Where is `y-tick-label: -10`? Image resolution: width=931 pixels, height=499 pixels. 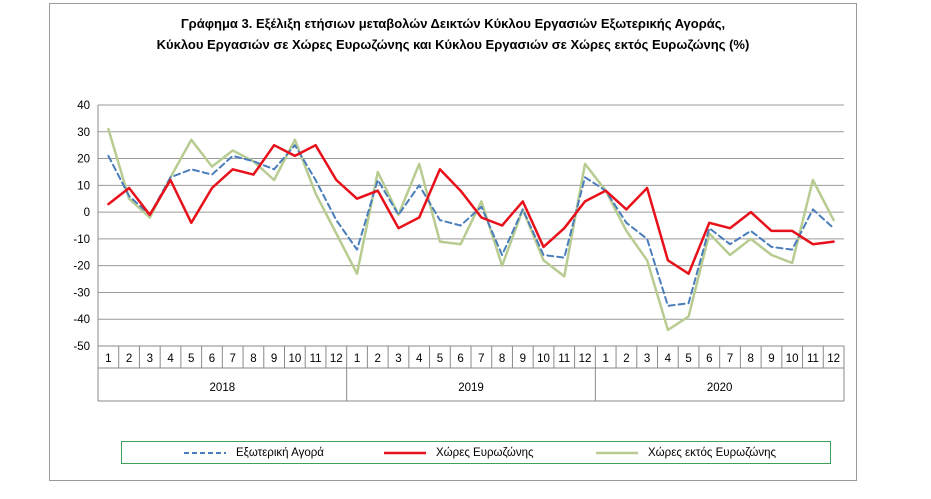 y-tick-label: -10 is located at coordinates (81, 240).